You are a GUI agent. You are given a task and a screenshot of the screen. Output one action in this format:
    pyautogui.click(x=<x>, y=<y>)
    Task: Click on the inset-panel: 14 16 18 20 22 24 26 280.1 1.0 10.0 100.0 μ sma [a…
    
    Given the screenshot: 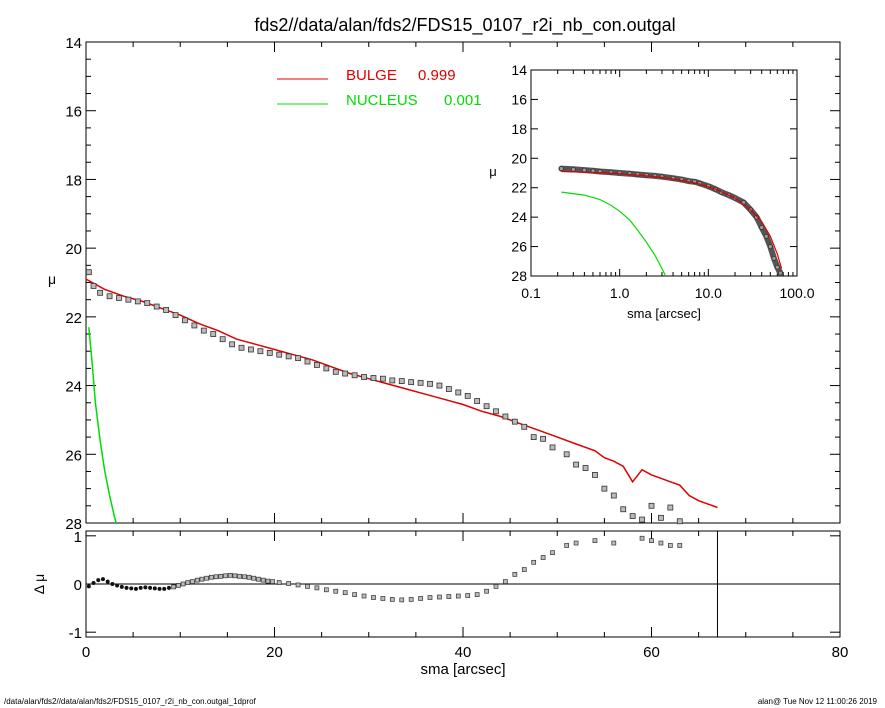 What is the action you would take?
    pyautogui.click(x=651, y=191)
    